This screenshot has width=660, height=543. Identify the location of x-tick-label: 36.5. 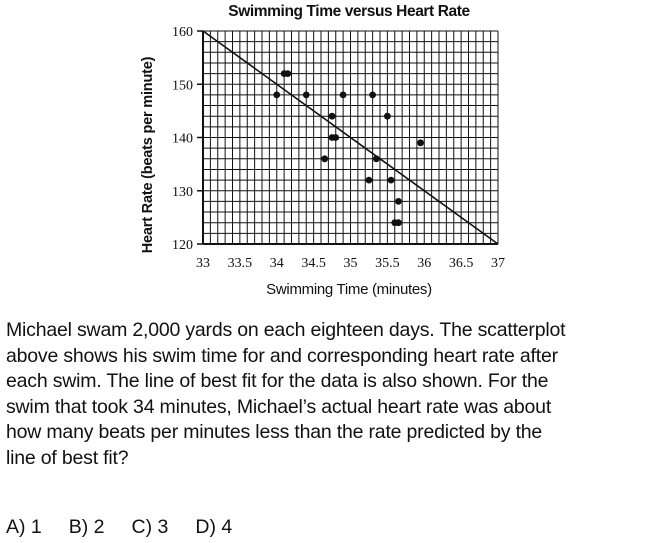
(461, 263).